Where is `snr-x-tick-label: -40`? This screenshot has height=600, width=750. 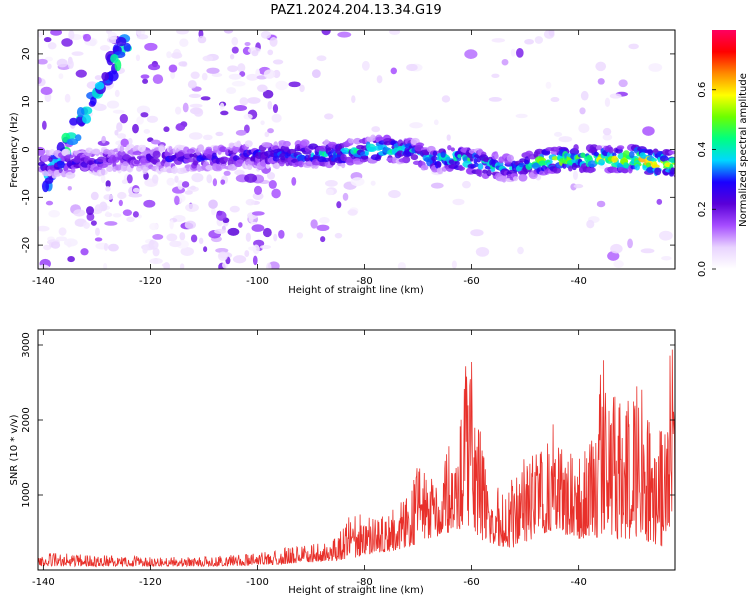 snr-x-tick-label: -40 is located at coordinates (578, 582).